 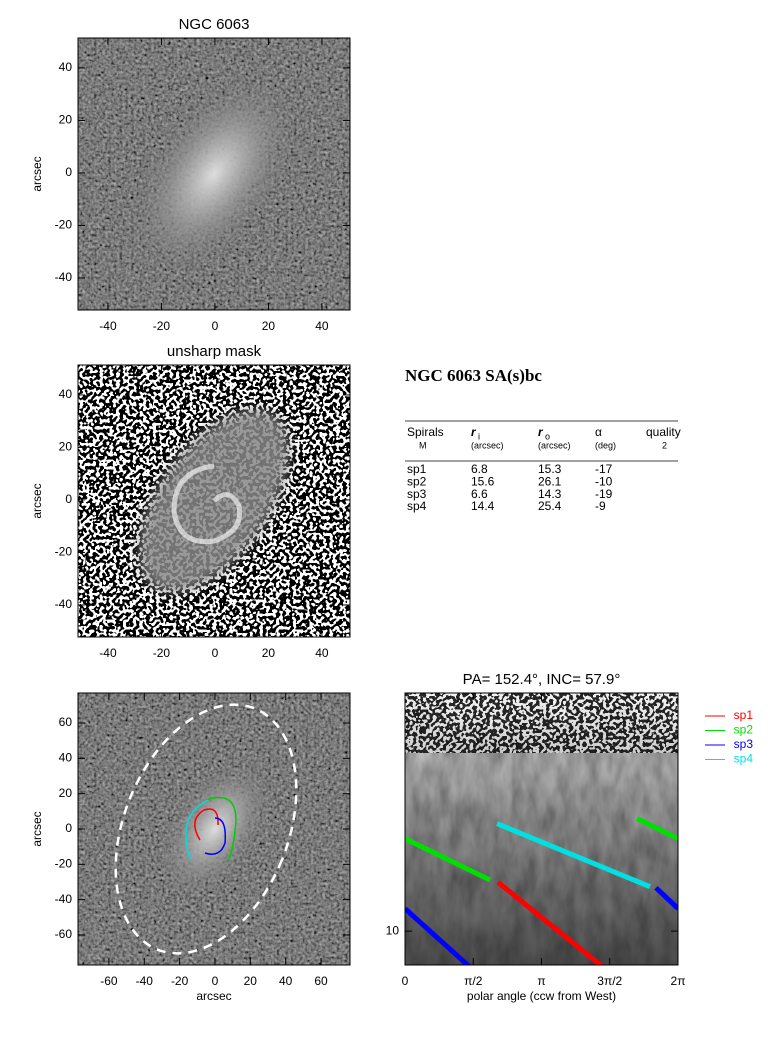 What do you see at coordinates (744, 730) in the screenshot?
I see `legend-label: sp2` at bounding box center [744, 730].